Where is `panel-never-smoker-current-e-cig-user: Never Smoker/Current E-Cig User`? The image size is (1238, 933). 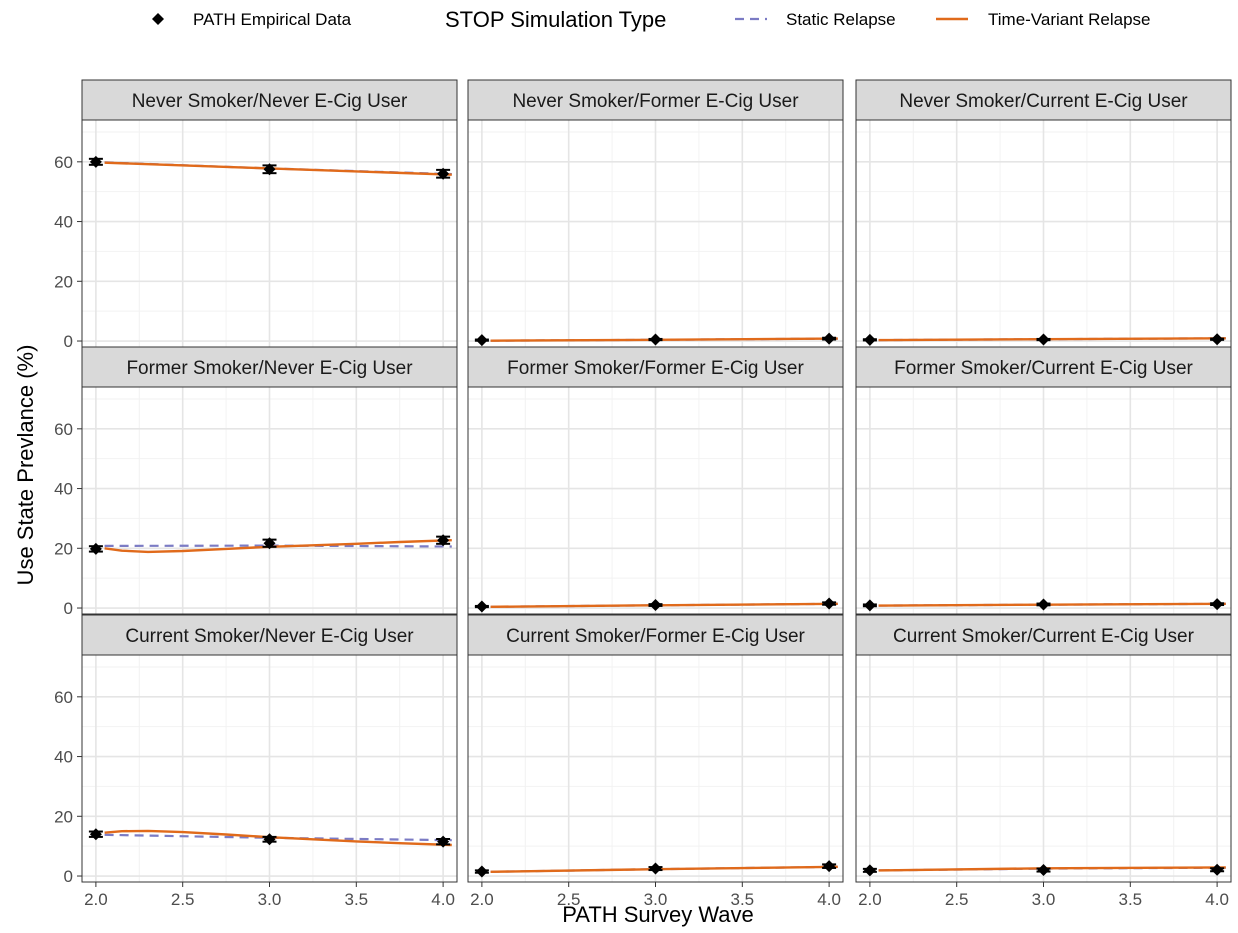 panel-never-smoker-current-e-cig-user: Never Smoker/Current E-Cig User is located at coordinates (1043, 213).